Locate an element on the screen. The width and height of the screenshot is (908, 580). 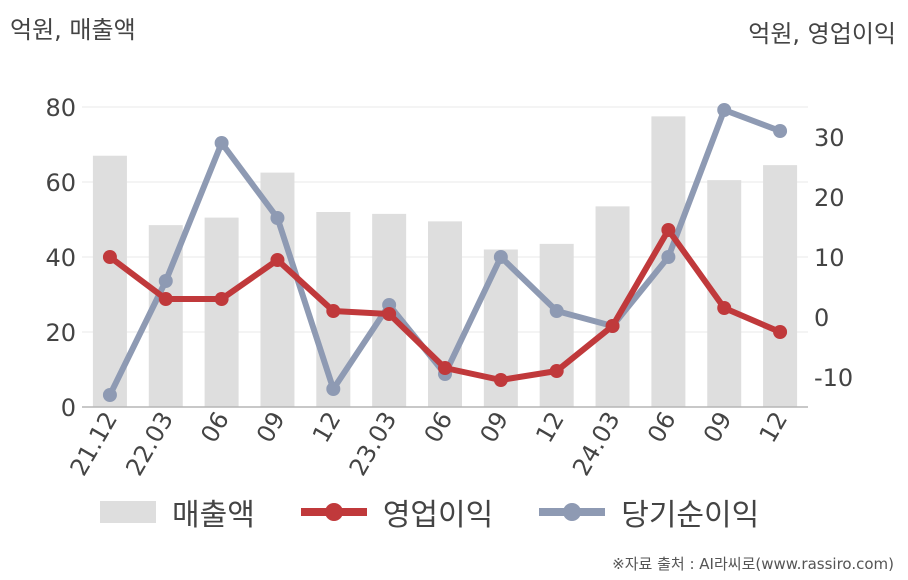
legend-item-revenue: 매출액 is located at coordinates (177, 512).